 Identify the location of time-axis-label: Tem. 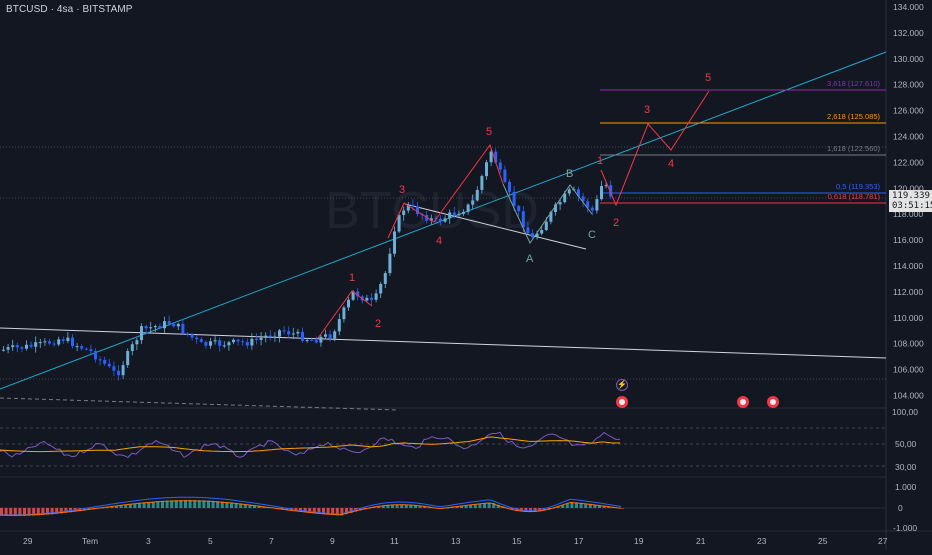
(90, 541).